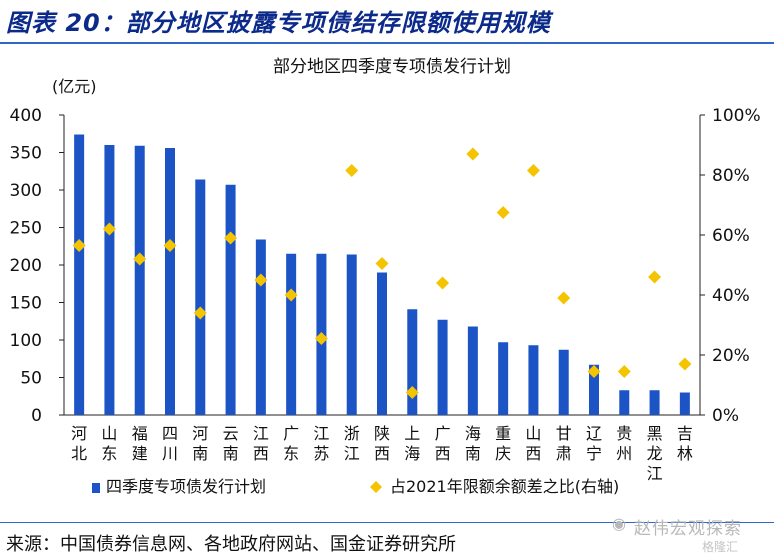 The image size is (774, 558). Describe the element at coordinates (231, 544) in the screenshot. I see `source-note: 来源：中国债券信息网、各地政府网站、国金证券研究所` at that location.